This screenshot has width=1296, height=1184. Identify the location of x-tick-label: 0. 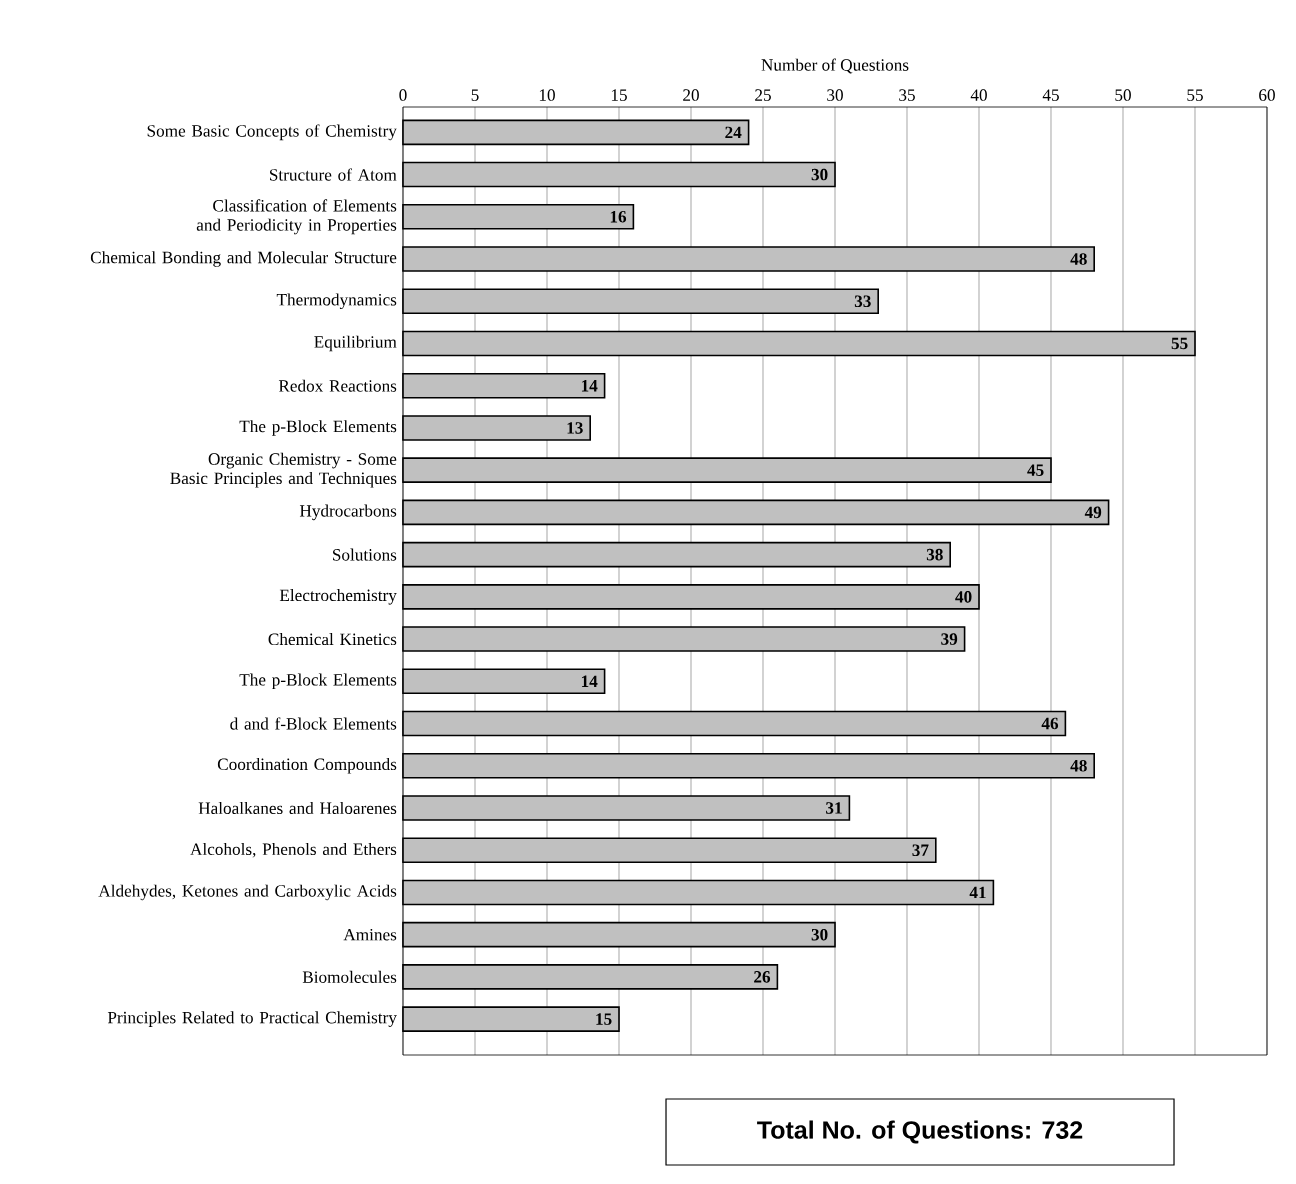
(403, 95).